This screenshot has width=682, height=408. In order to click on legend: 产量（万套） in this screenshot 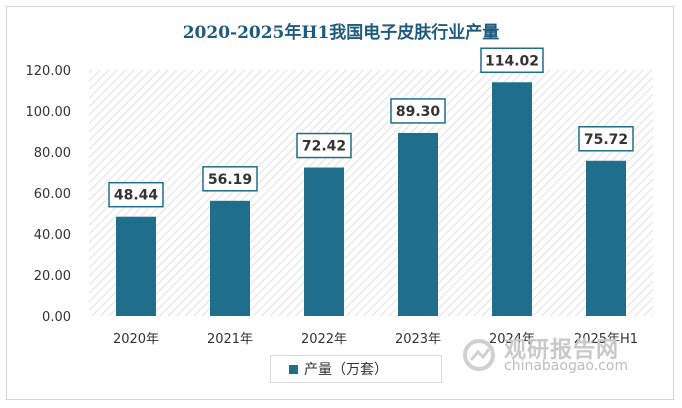, I will do `click(356, 369)`.